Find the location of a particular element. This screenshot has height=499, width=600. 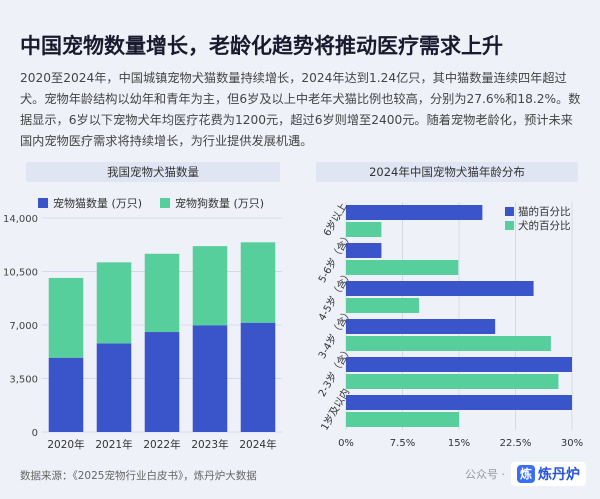

left-chart-title: 我国宠物犬猫数量 is located at coordinates (153, 172).